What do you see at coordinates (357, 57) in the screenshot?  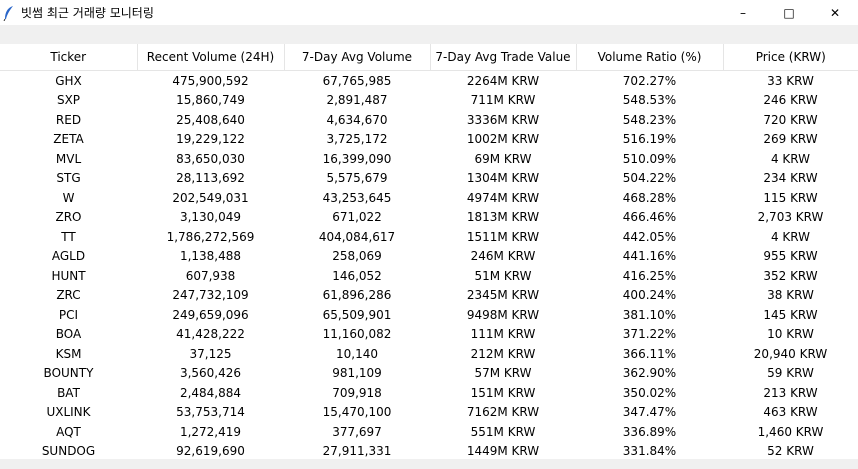 I see `column-header-avg-volume: 7-Day Avg Volume` at bounding box center [357, 57].